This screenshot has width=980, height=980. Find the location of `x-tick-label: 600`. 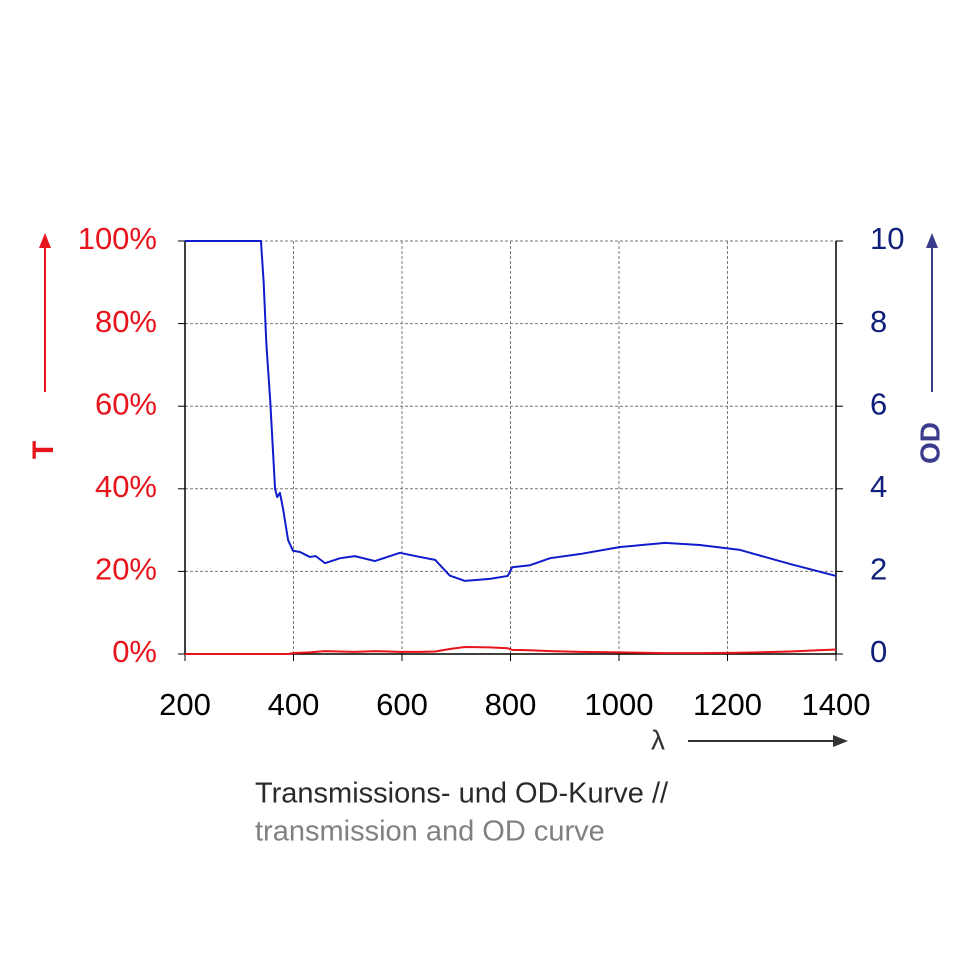

x-tick-label: 600 is located at coordinates (402, 704).